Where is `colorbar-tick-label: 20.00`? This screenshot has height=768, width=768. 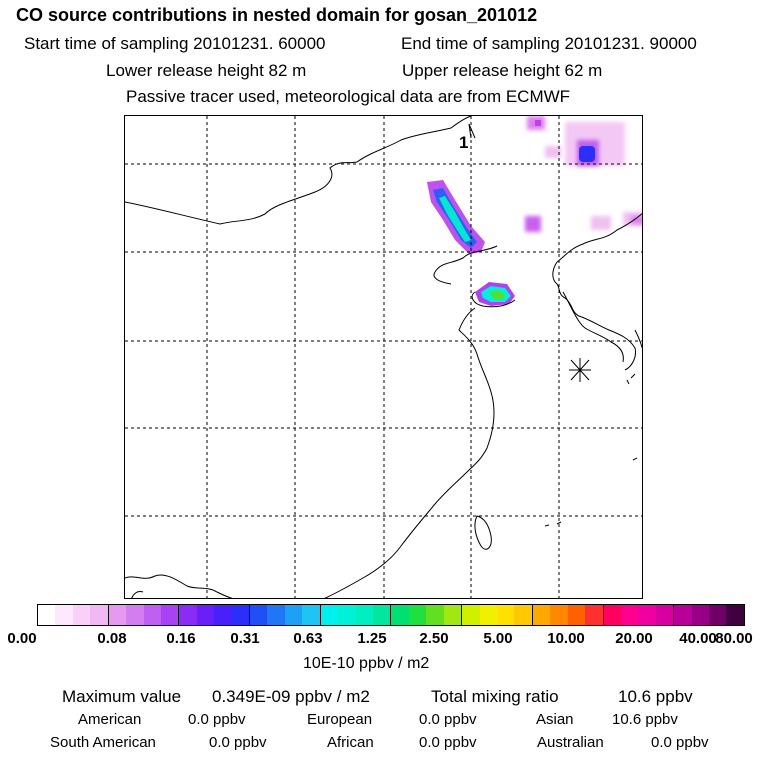
colorbar-tick-label: 20.00 is located at coordinates (634, 638).